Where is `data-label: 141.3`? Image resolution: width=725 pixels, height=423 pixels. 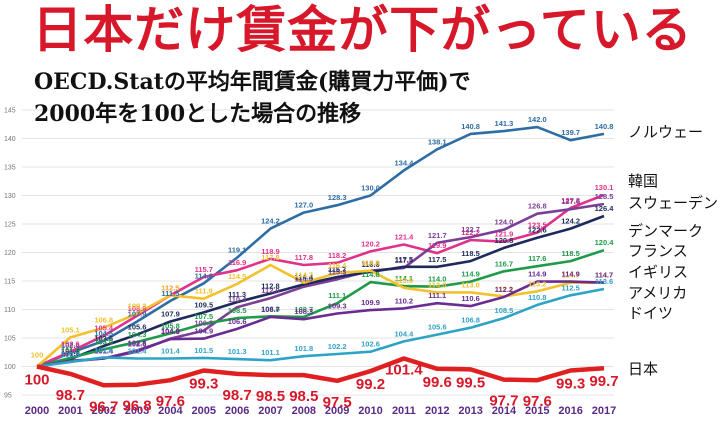
data-label: 141.3 is located at coordinates (504, 123).